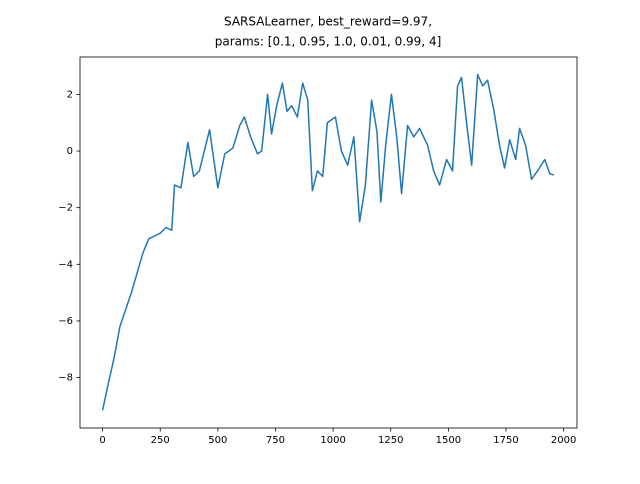 Image resolution: width=640 pixels, height=484 pixels. What do you see at coordinates (65, 321) in the screenshot?
I see `y-tick-label: −6` at bounding box center [65, 321].